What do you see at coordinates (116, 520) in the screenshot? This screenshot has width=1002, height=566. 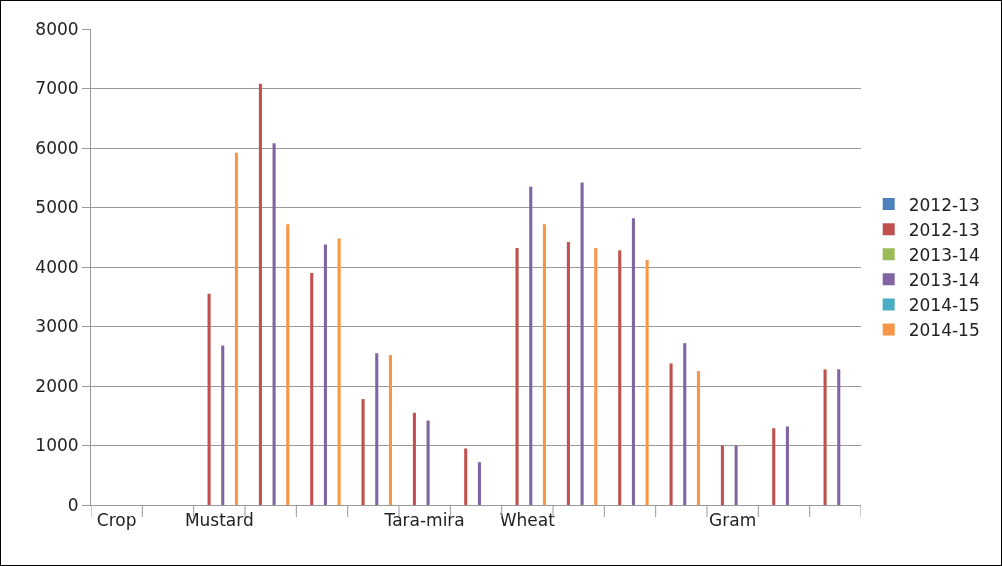 I see `x-tick-label: Crop` at bounding box center [116, 520].